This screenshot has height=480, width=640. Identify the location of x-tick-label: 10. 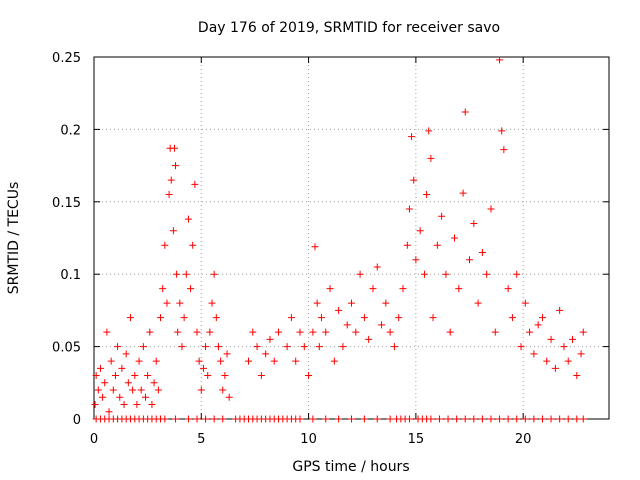
(308, 439).